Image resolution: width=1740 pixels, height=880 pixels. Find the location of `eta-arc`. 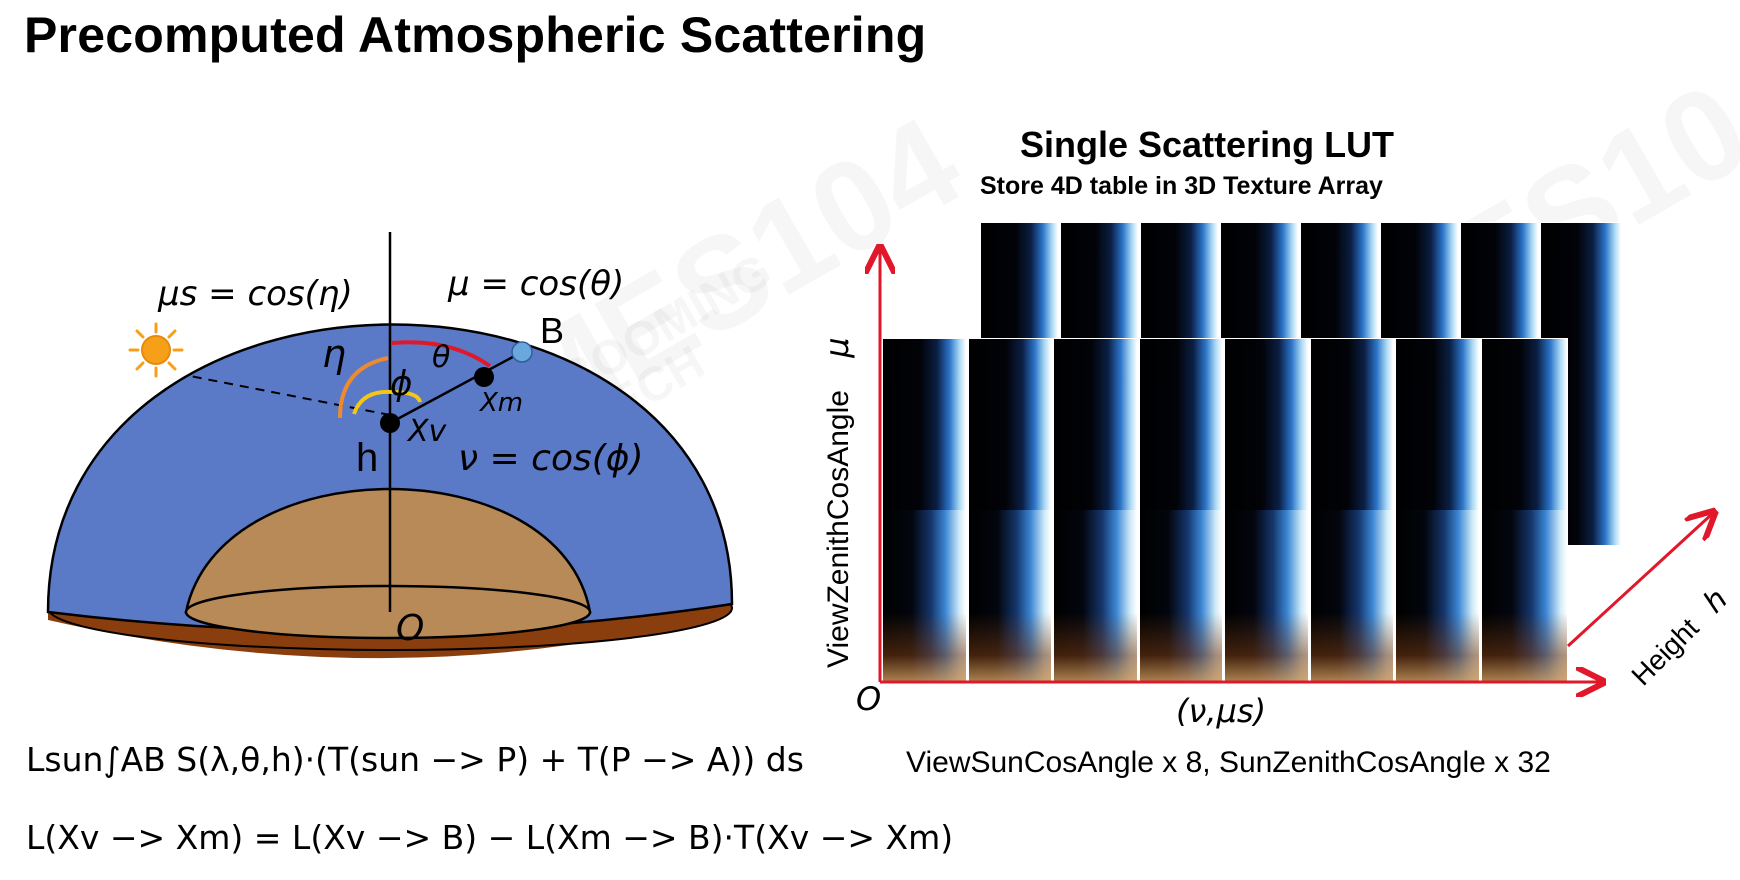

eta-arc is located at coordinates (363, 387).